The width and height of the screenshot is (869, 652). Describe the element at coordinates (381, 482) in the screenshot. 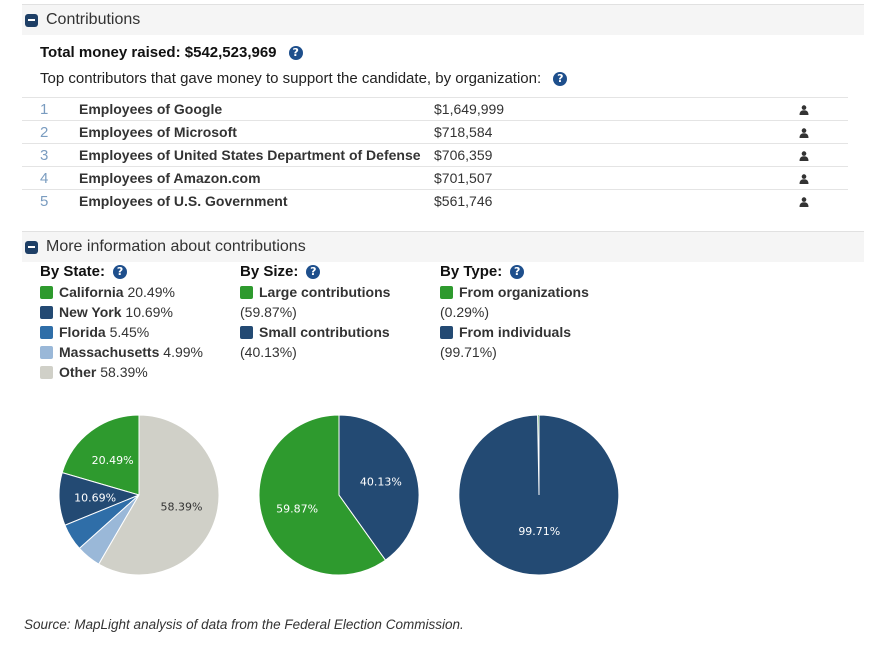

I see `pie-slice-label: 40.13%` at that location.